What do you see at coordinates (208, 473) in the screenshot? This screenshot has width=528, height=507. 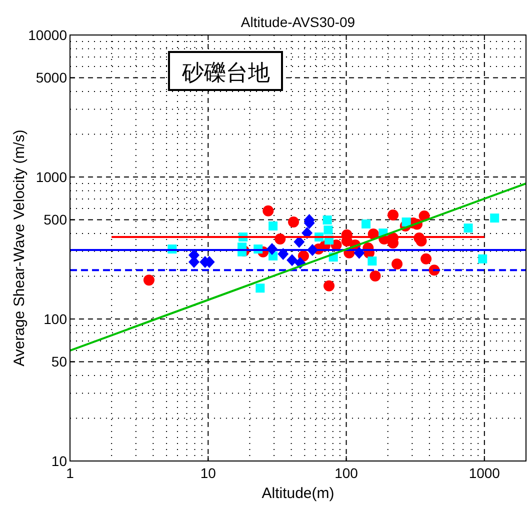 I see `x-tick-label: 10` at bounding box center [208, 473].